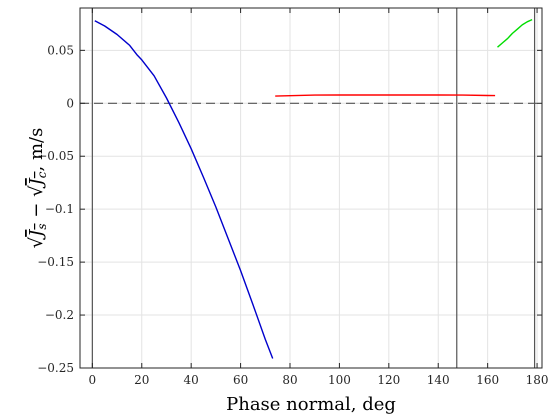  I want to click on y-label-sqrt-2: √, so click(36, 191).